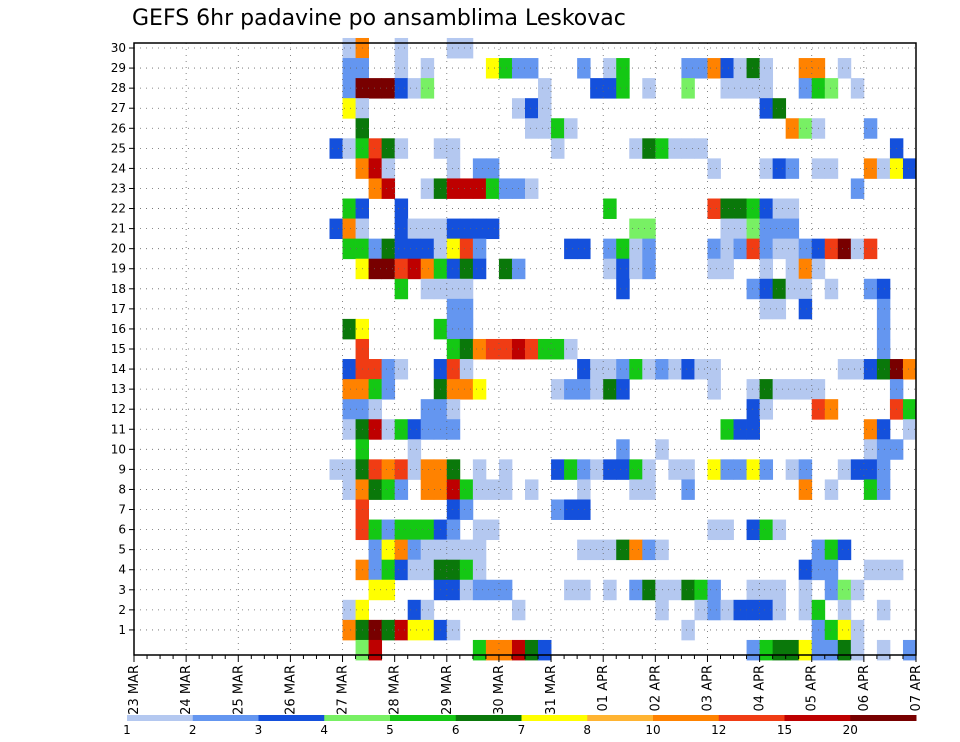 The image size is (960, 742). I want to click on y-tick-label: 6, so click(122, 530).